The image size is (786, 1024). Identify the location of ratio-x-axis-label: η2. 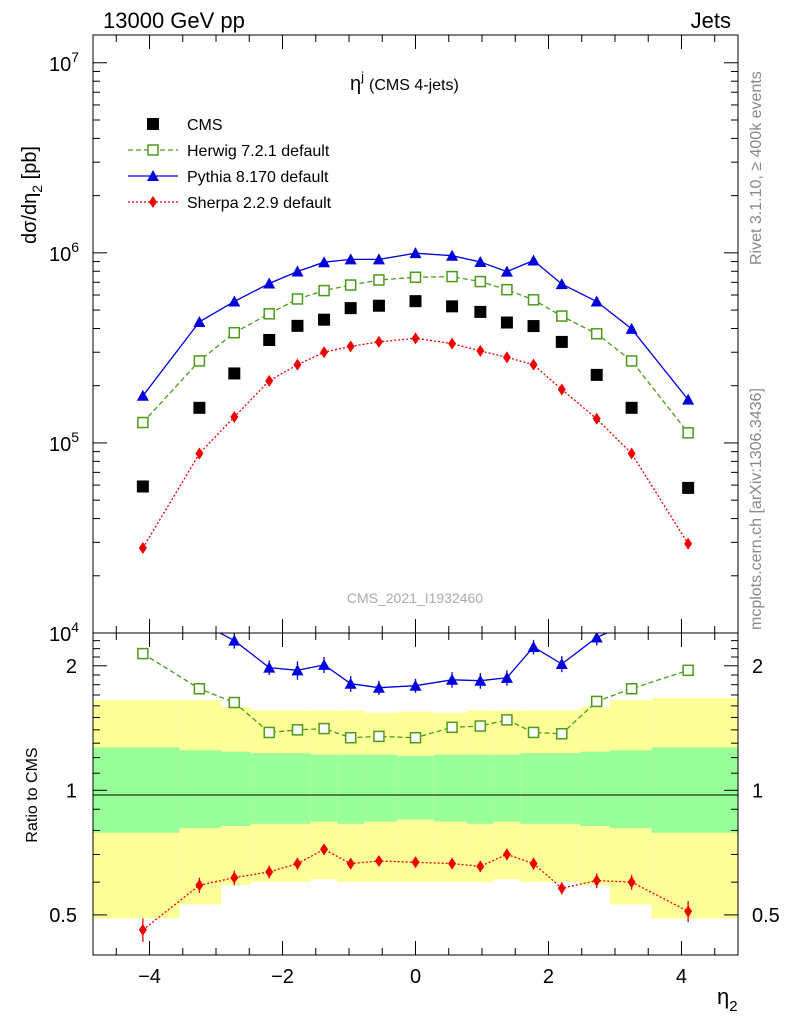
(727, 999).